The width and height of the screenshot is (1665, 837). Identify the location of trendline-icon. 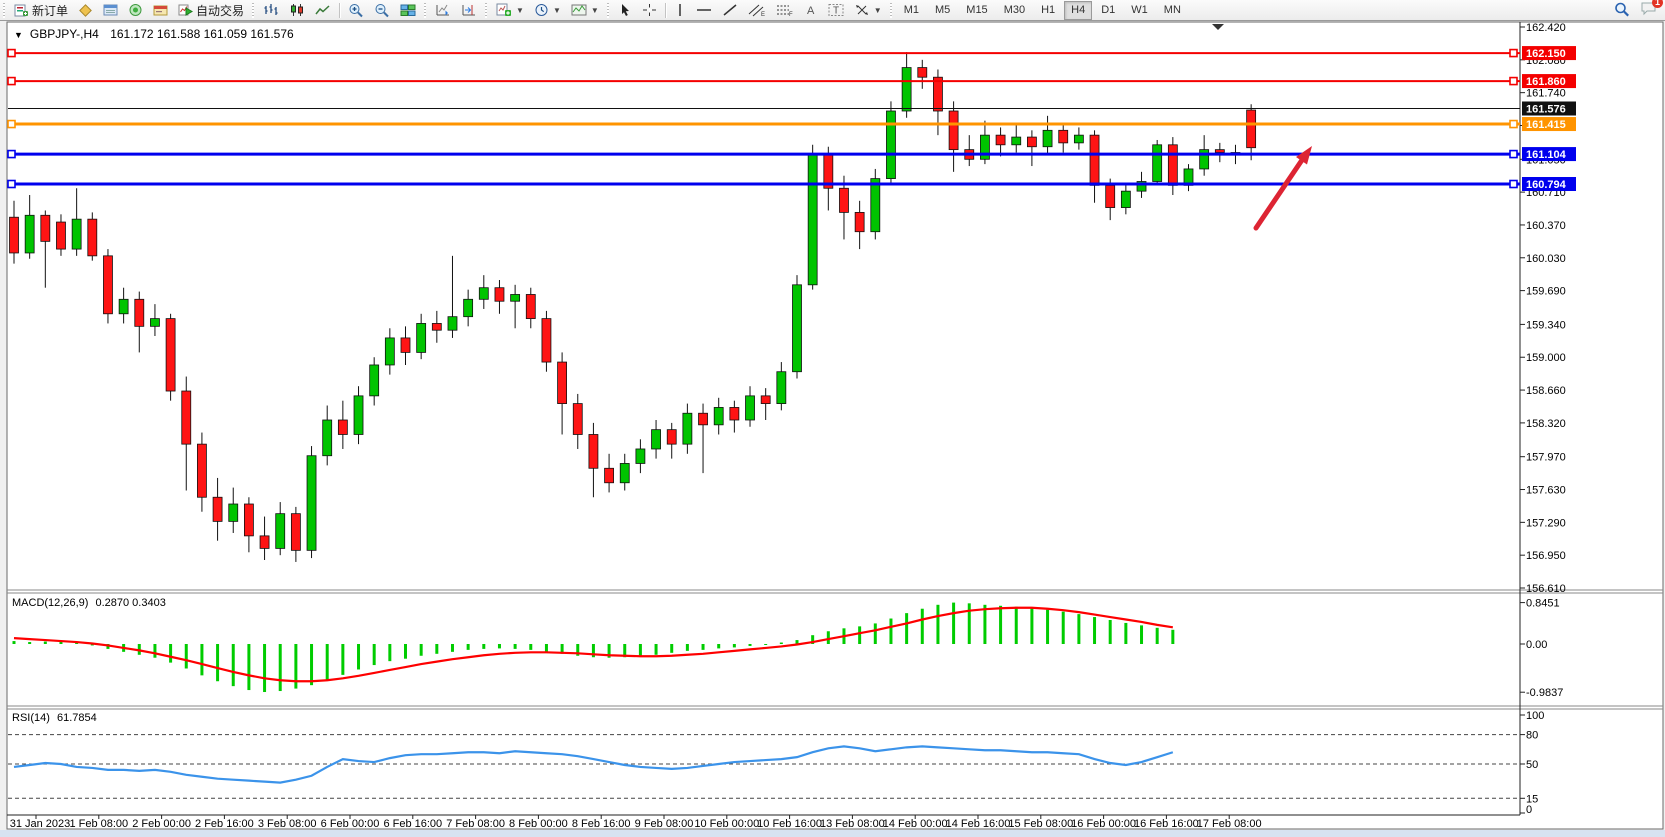
(730, 10).